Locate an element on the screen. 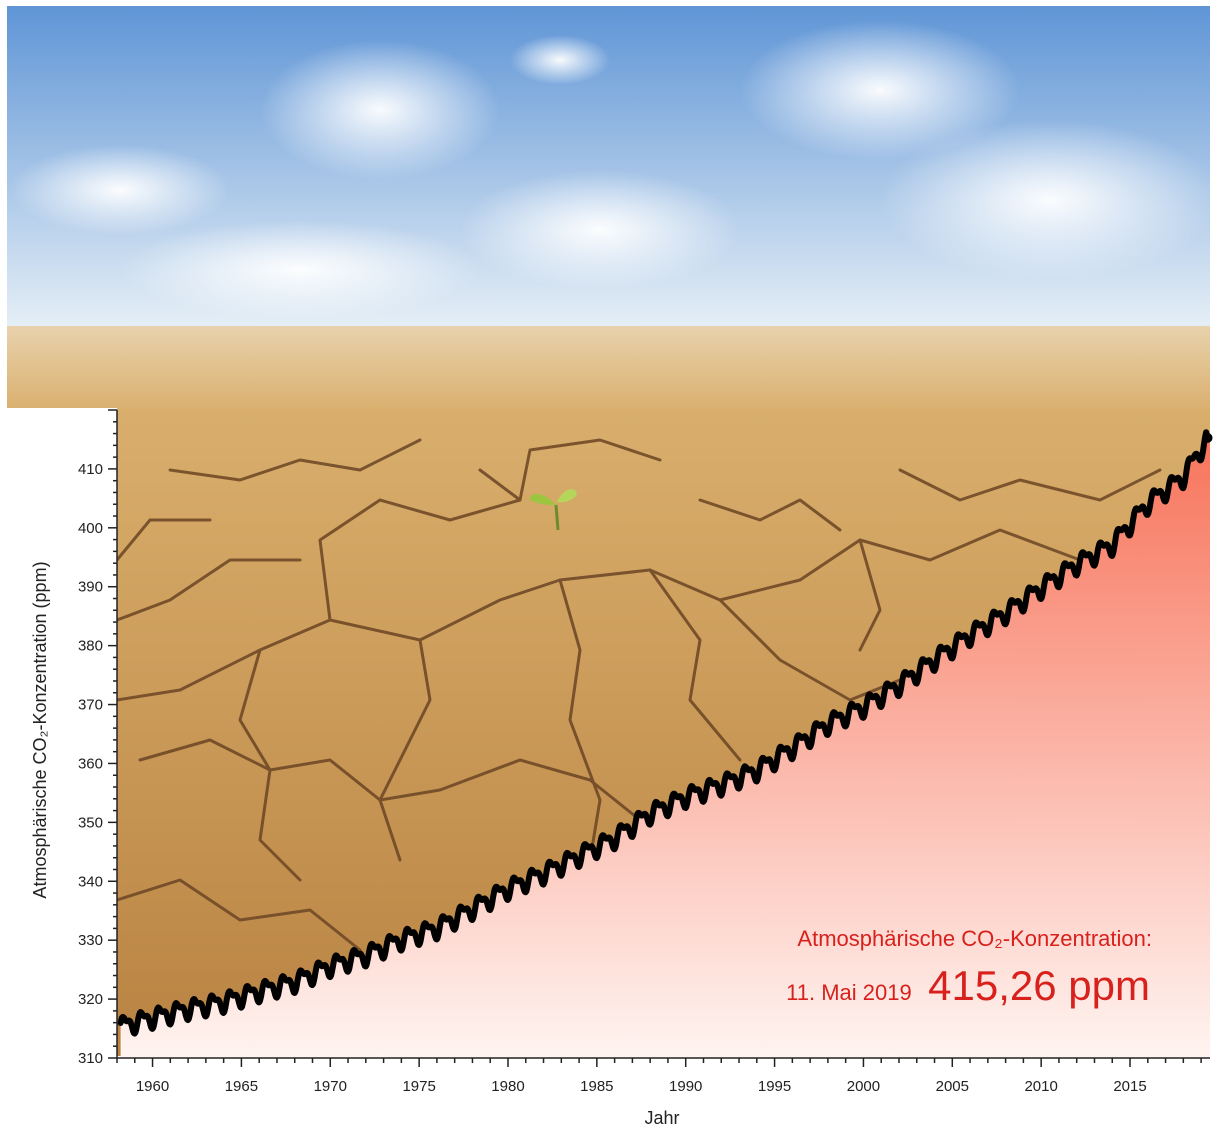  x-tick-label: 1995 is located at coordinates (774, 1086).